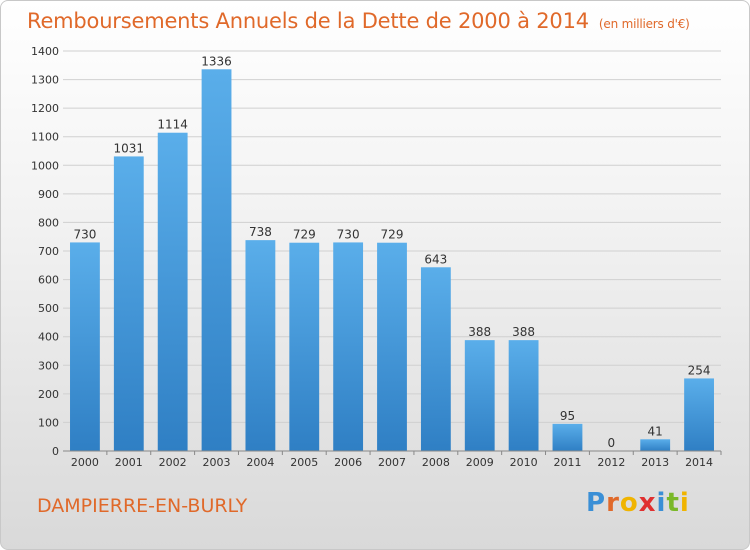 This screenshot has height=550, width=750. Describe the element at coordinates (596, 503) in the screenshot. I see `logo-letter: P` at that location.